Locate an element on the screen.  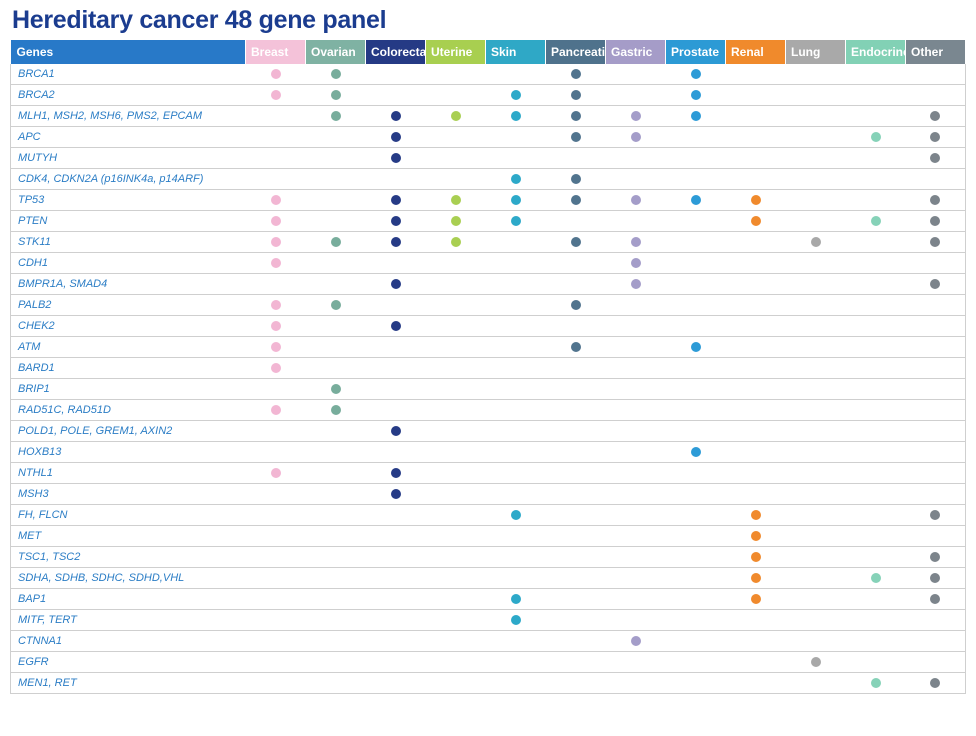
gene-name: MITF, TERT is located at coordinates (128, 620).